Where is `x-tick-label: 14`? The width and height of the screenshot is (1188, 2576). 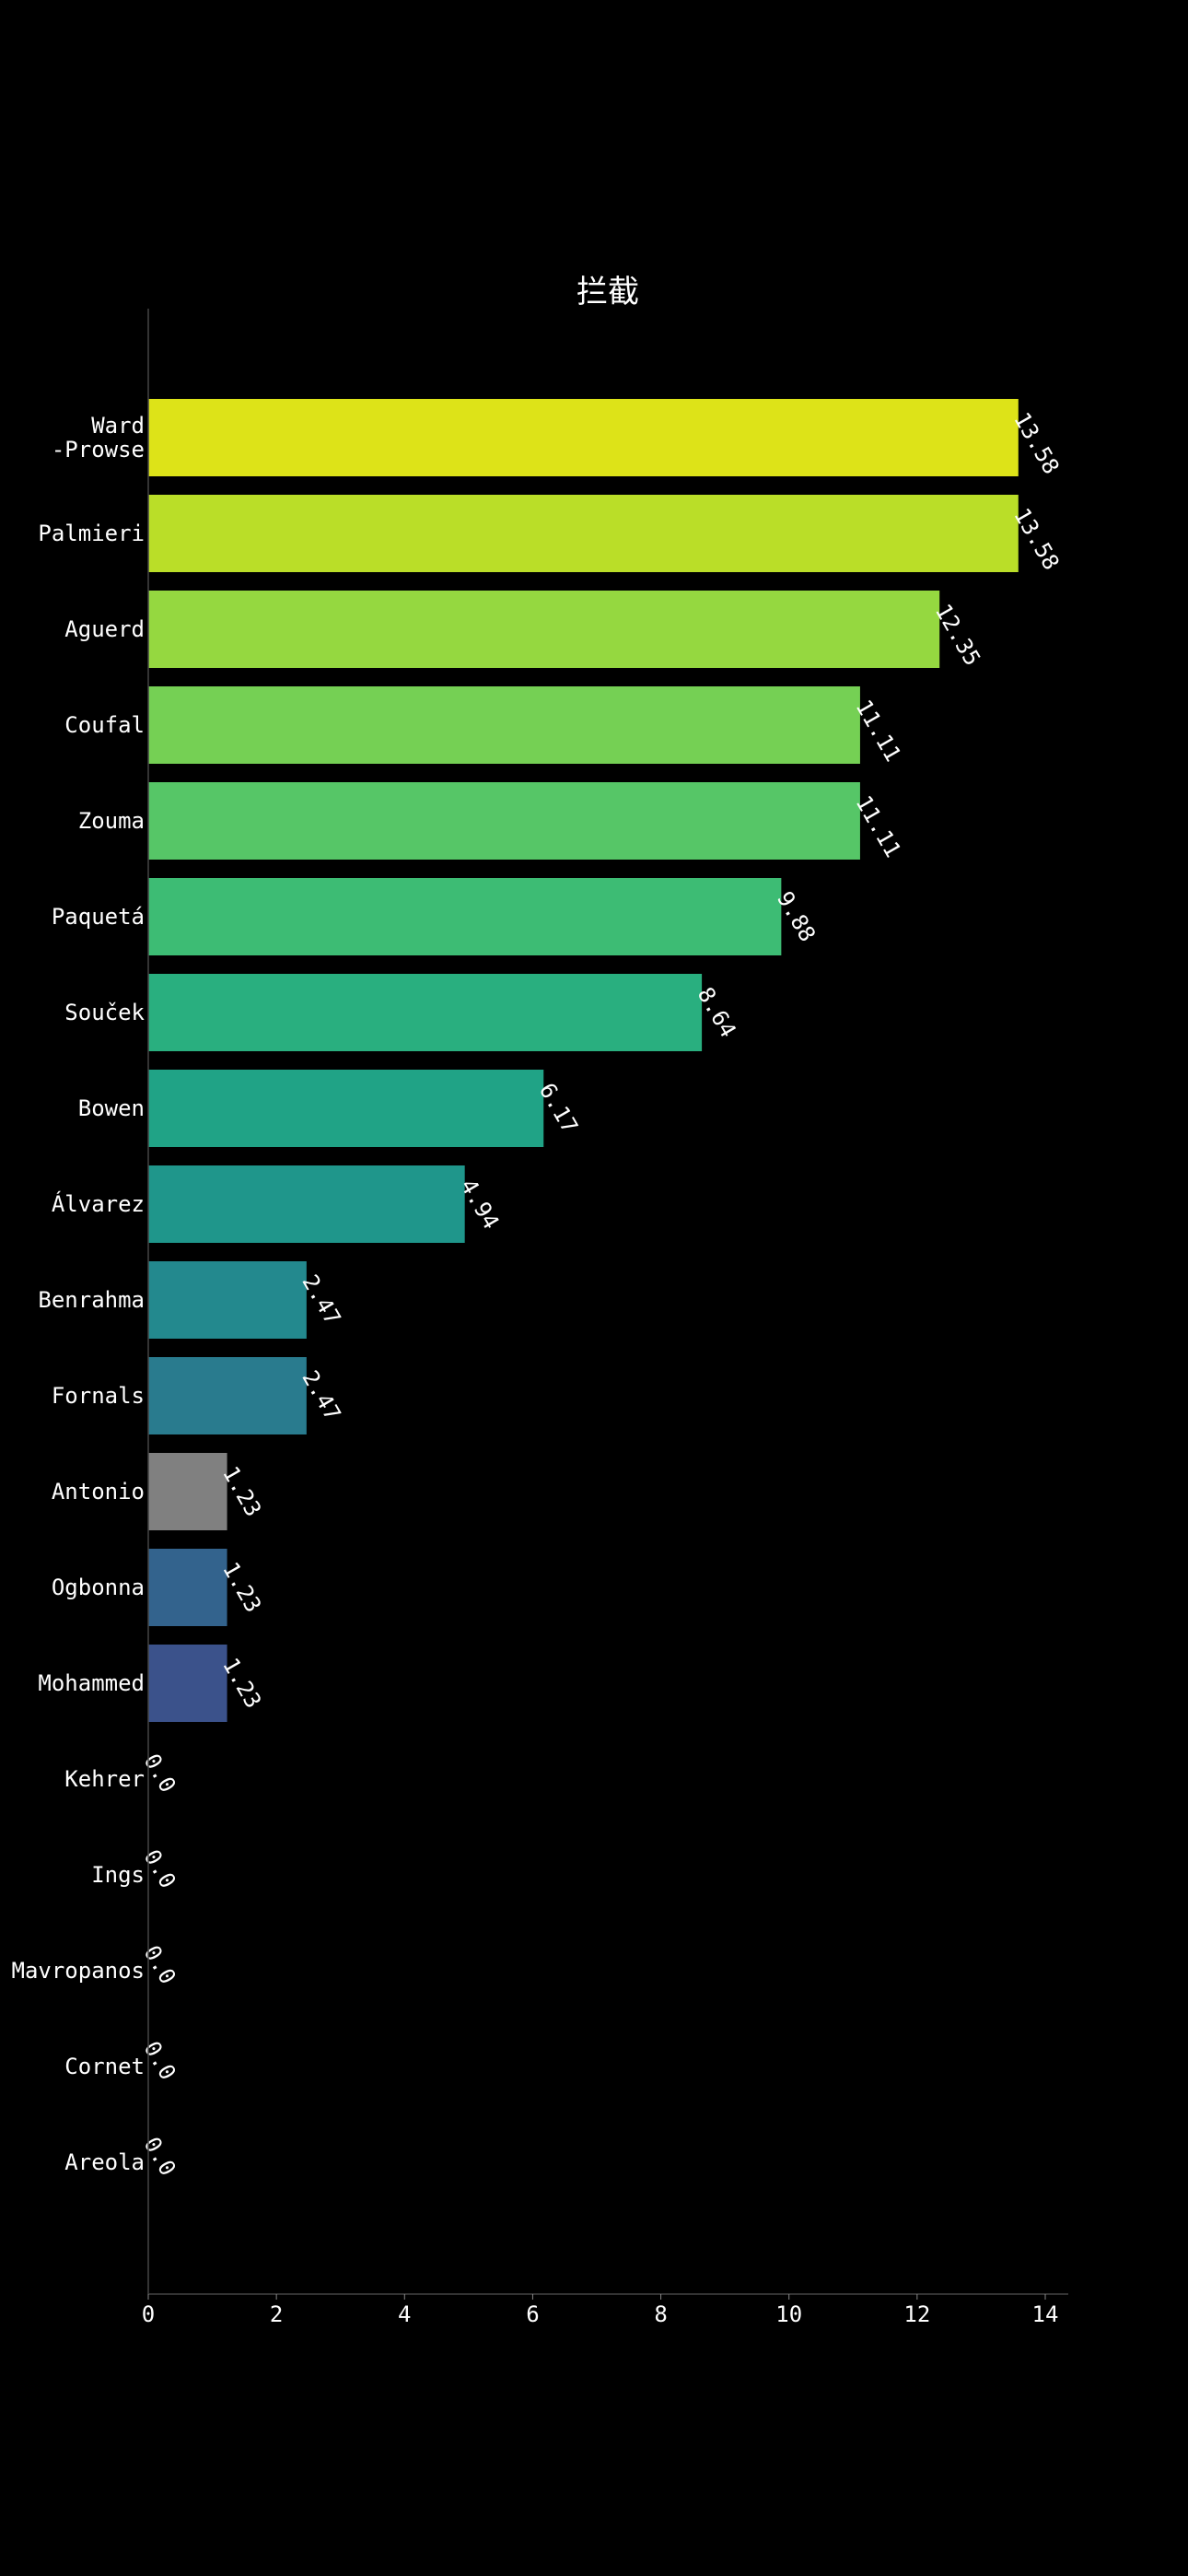 x-tick-label: 14 is located at coordinates (1045, 2314).